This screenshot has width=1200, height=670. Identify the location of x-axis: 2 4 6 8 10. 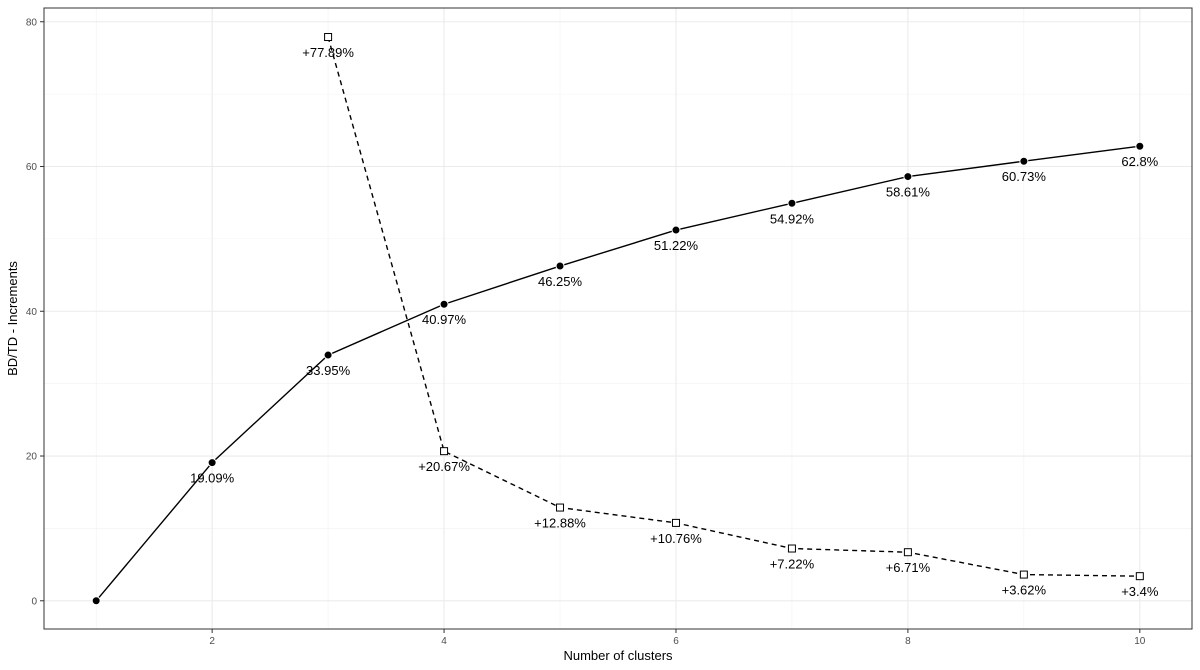
(677, 638).